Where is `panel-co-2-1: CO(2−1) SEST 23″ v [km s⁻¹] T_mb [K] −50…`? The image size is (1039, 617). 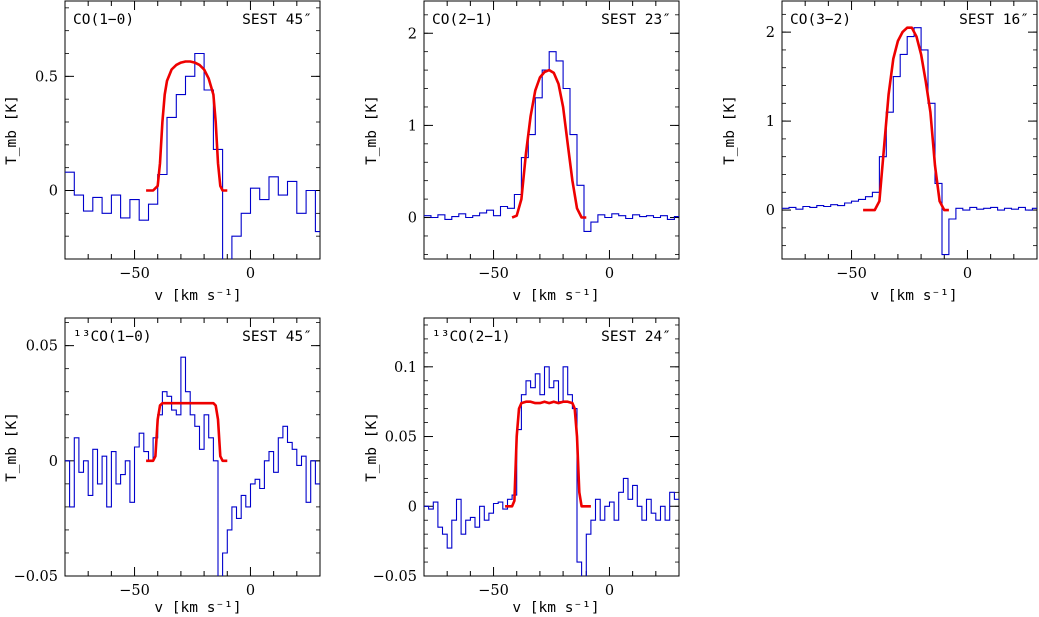
panel-co-2-1: CO(2−1) SEST 23″ v [km s⁻¹] T_mb [K] −50… is located at coordinates (522, 152).